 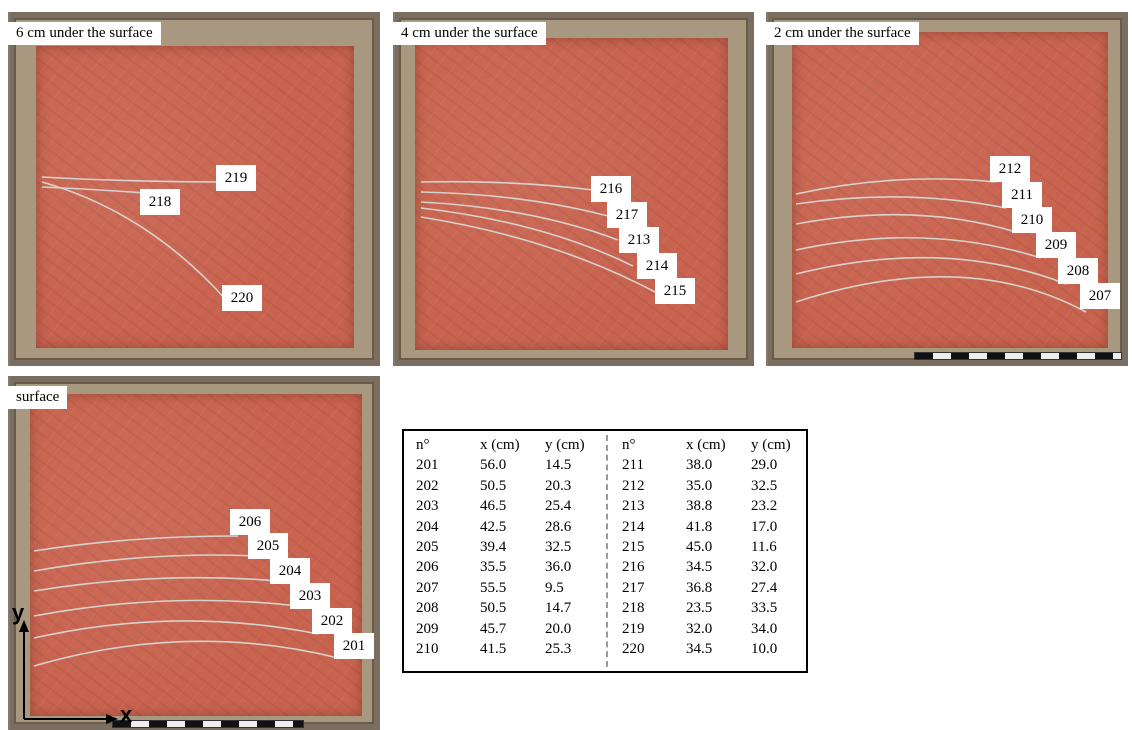 What do you see at coordinates (493, 546) in the screenshot?
I see `table-cell: 39.4` at bounding box center [493, 546].